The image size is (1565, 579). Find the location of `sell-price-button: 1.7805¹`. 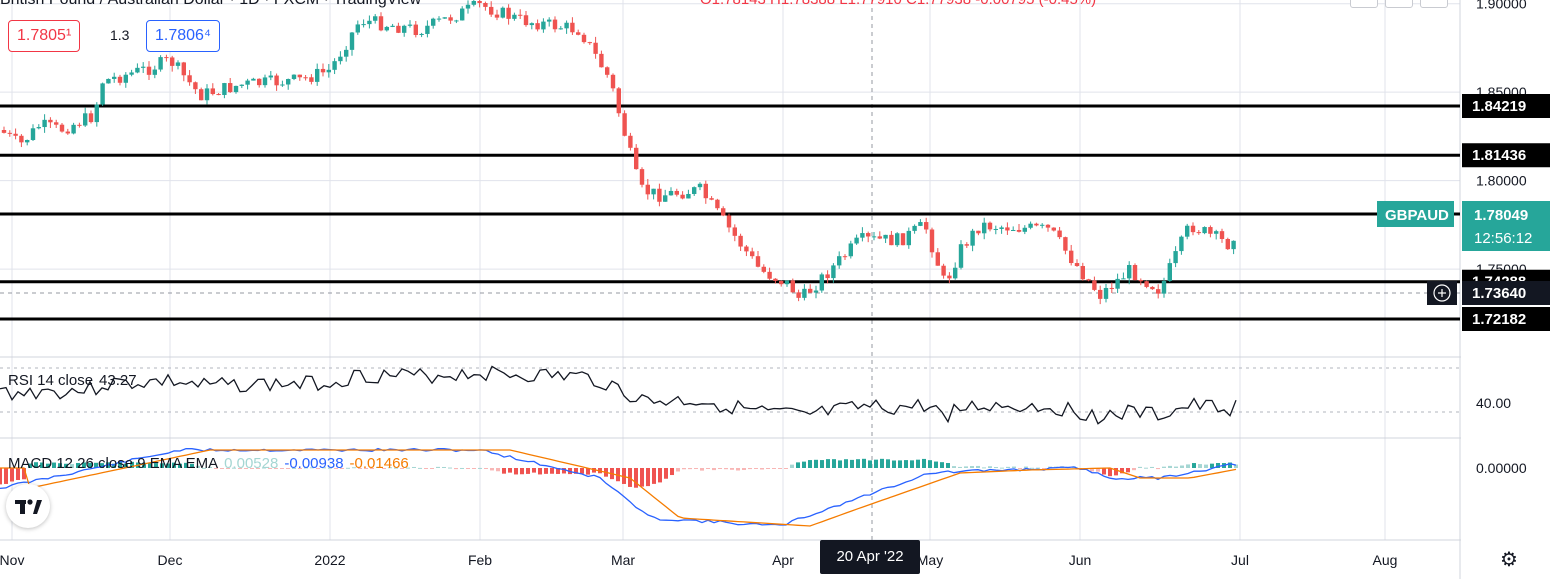

sell-price-button: 1.7805¹ is located at coordinates (44, 36).